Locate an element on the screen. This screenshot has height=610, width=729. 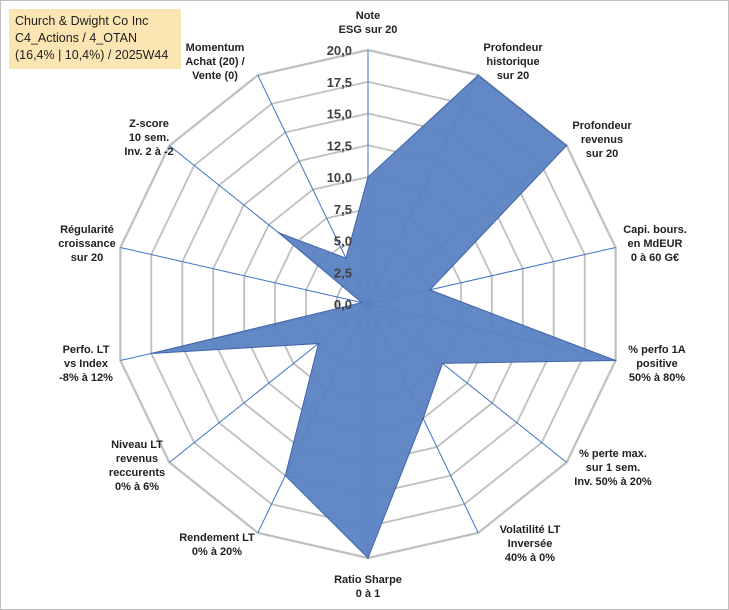
axis-label-4: % perfo 1A positive 50% à 80% is located at coordinates (657, 364).